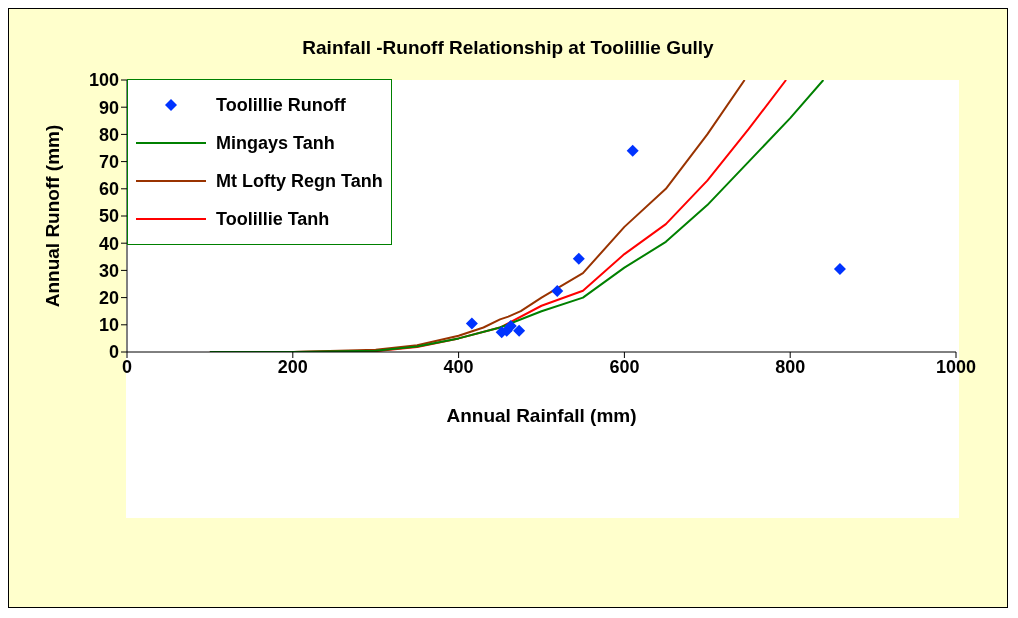 The height and width of the screenshot is (618, 1018). I want to click on y-tick-label: 100, so click(103, 80).